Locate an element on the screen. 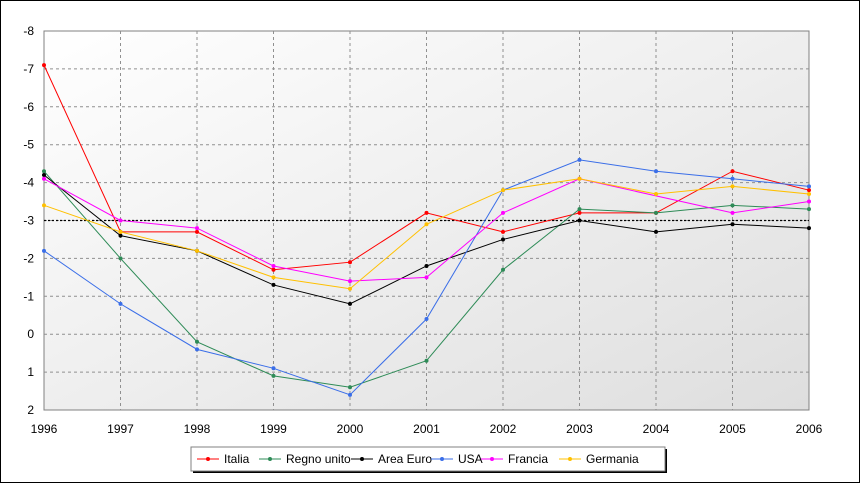 This screenshot has height=483, width=860. x-tick-label: 2002 is located at coordinates (503, 429).